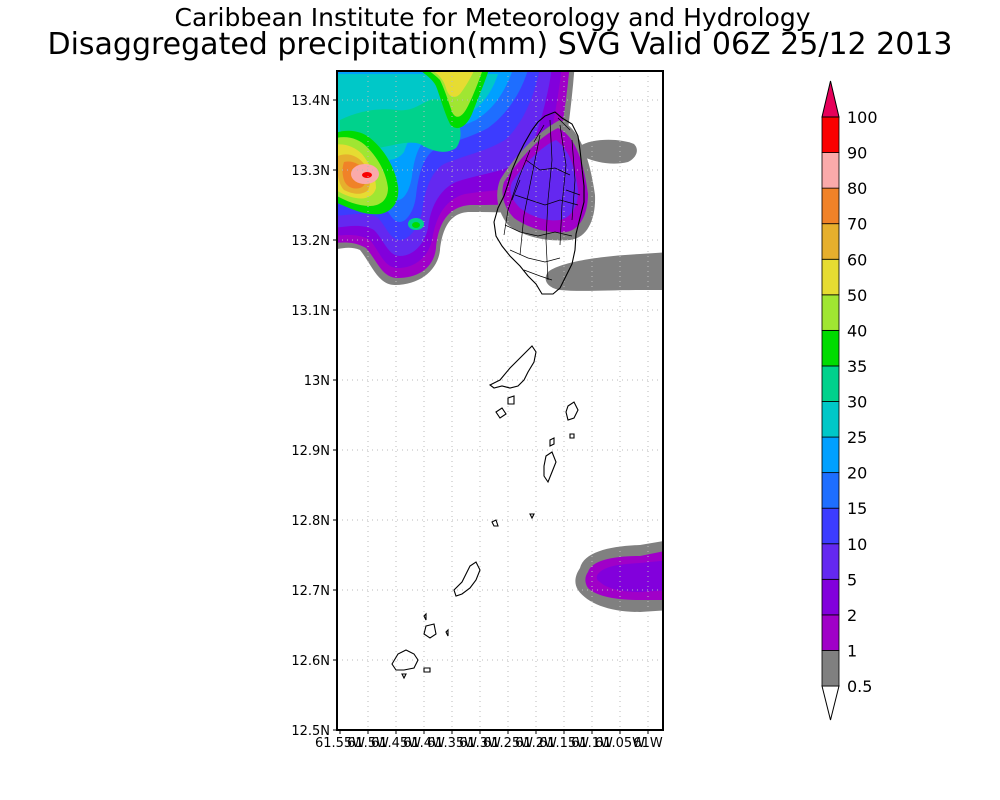 Image resolution: width=1000 pixels, height=800 pixels. What do you see at coordinates (857, 508) in the screenshot?
I see `colorbar-label: 15` at bounding box center [857, 508].